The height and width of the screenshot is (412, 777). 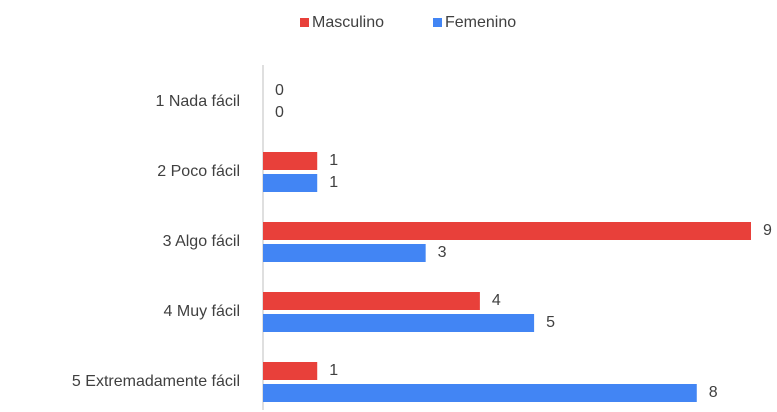 I want to click on data-label: 3, so click(x=442, y=252).